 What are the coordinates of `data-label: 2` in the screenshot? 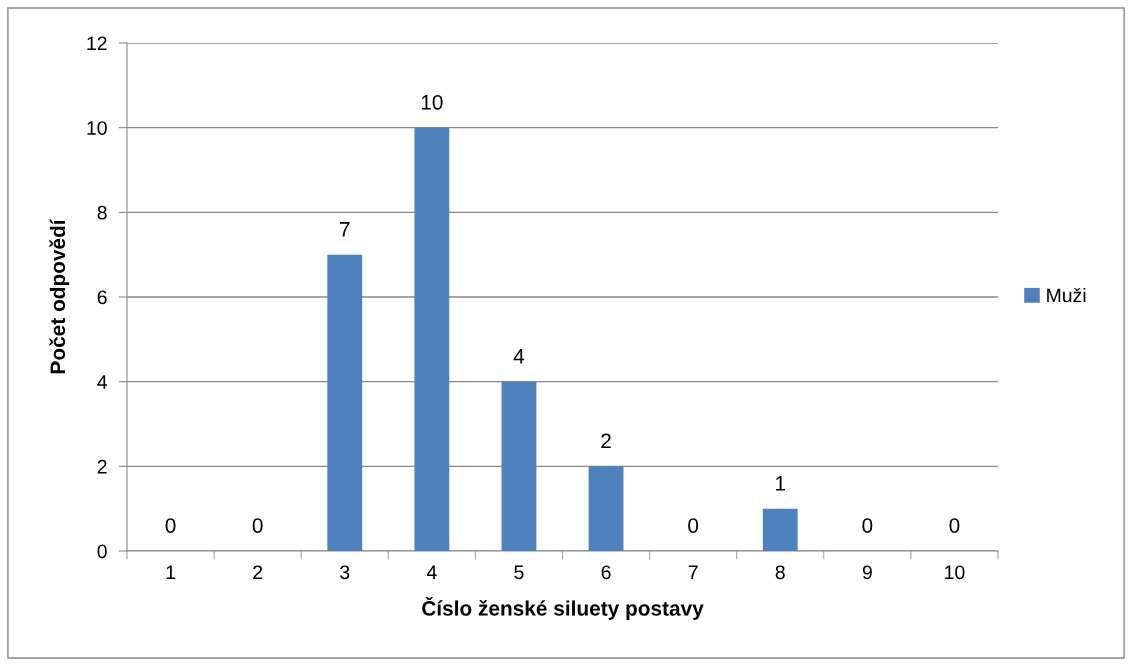 It's located at (606, 441).